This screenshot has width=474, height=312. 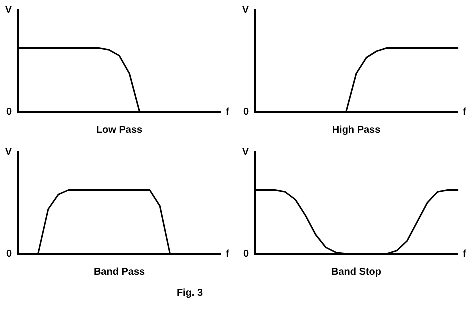 What do you see at coordinates (190, 293) in the screenshot?
I see `caption: Fig. 3` at bounding box center [190, 293].